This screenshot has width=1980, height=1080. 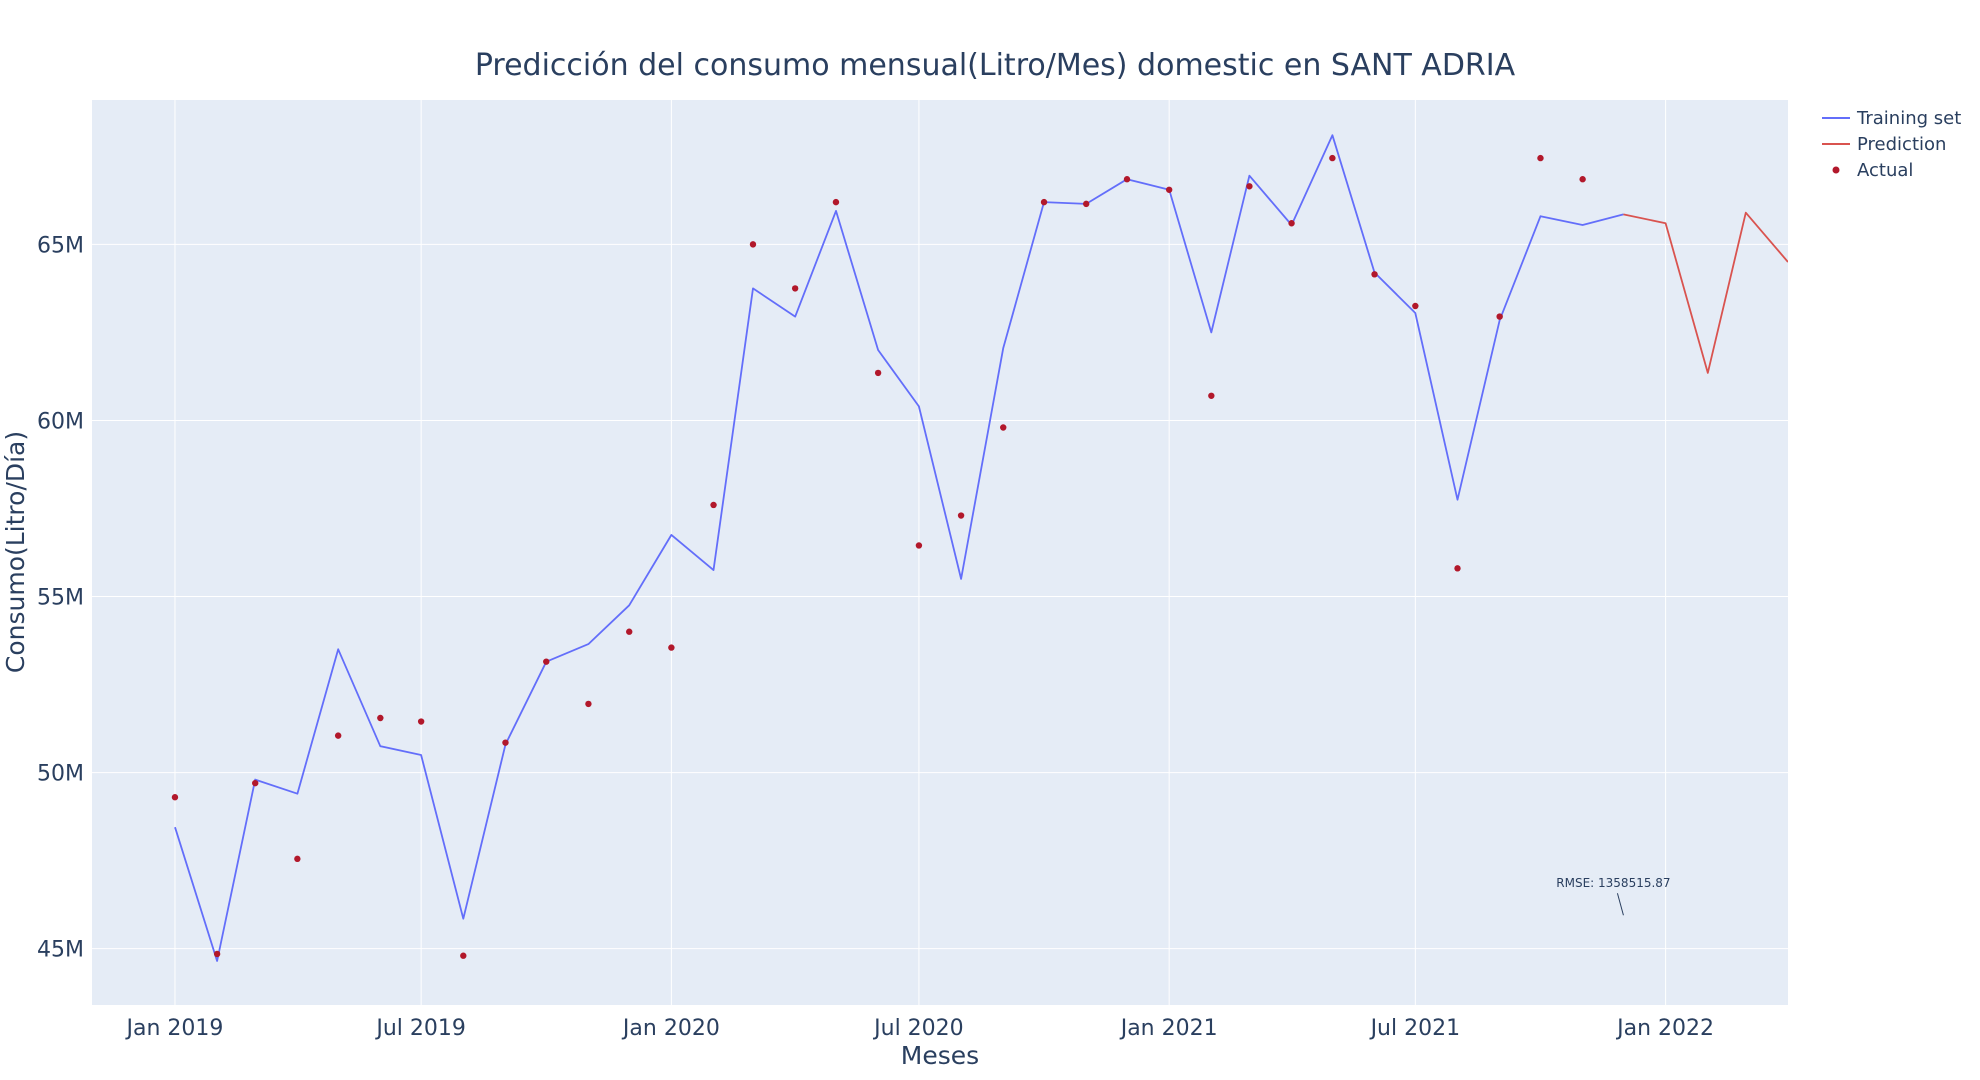 I want to click on x-tick-label: Jan 2022, so click(x=1664, y=1028).